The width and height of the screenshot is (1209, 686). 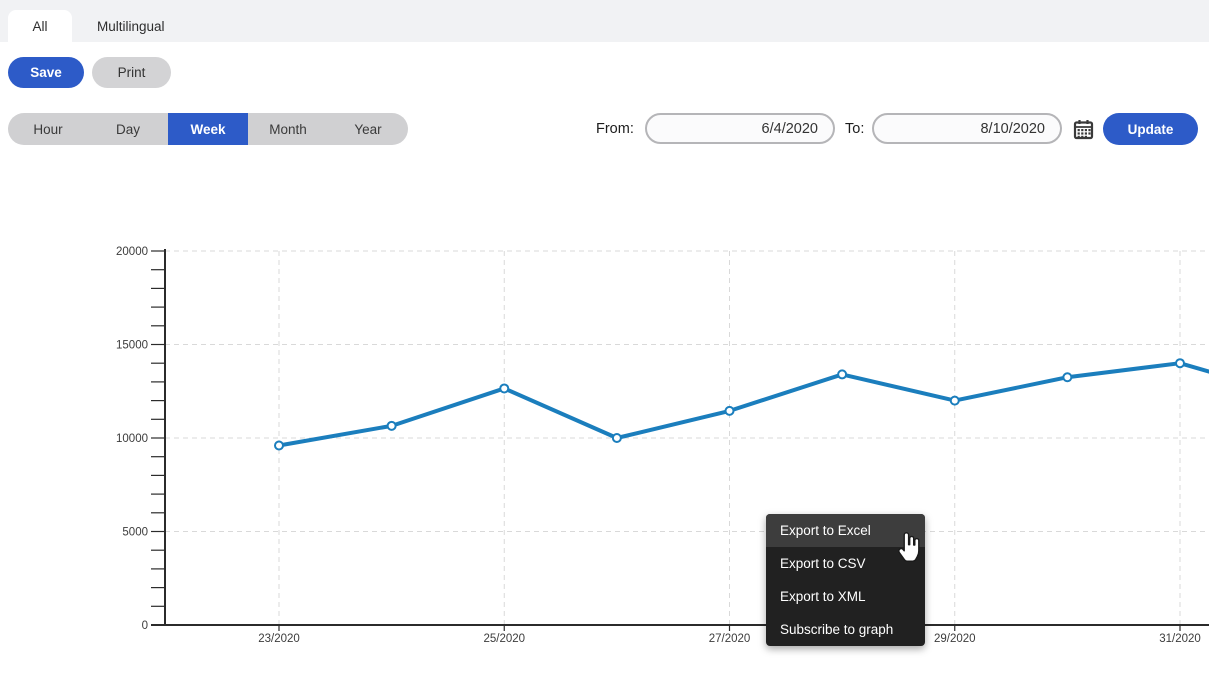 What do you see at coordinates (1180, 639) in the screenshot?
I see `x-axis-label: 31/2020` at bounding box center [1180, 639].